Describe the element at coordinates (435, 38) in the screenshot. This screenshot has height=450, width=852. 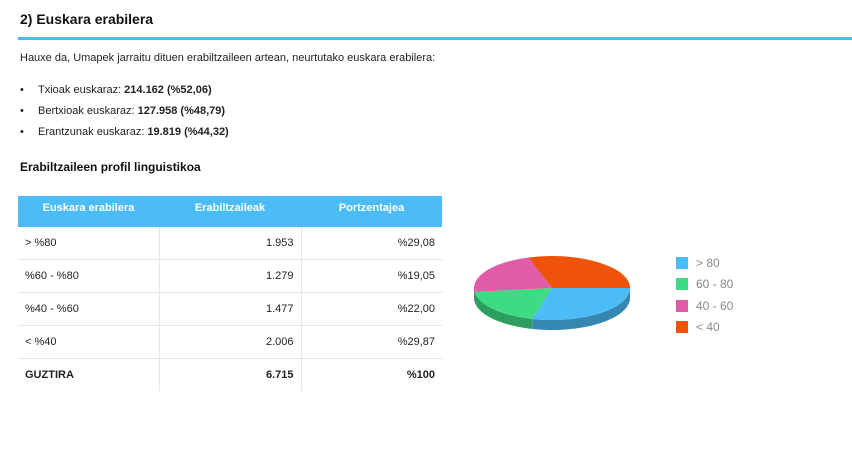
I see `heading-divider` at that location.